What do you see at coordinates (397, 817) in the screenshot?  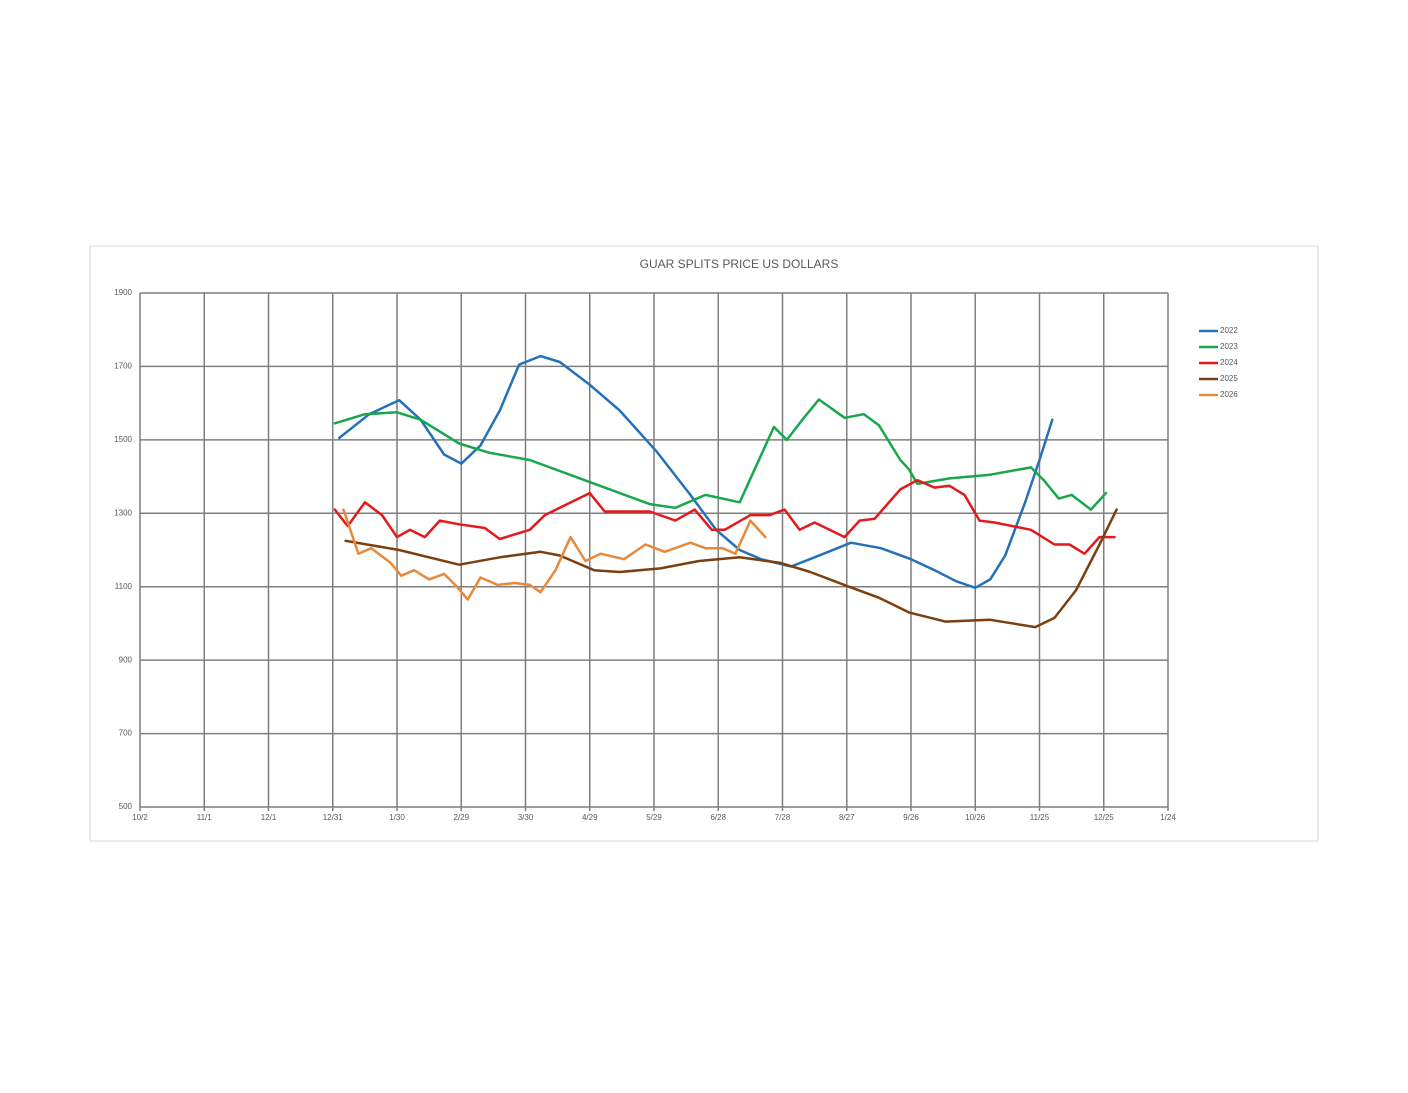 I see `x-tick-label: 1/30` at bounding box center [397, 817].